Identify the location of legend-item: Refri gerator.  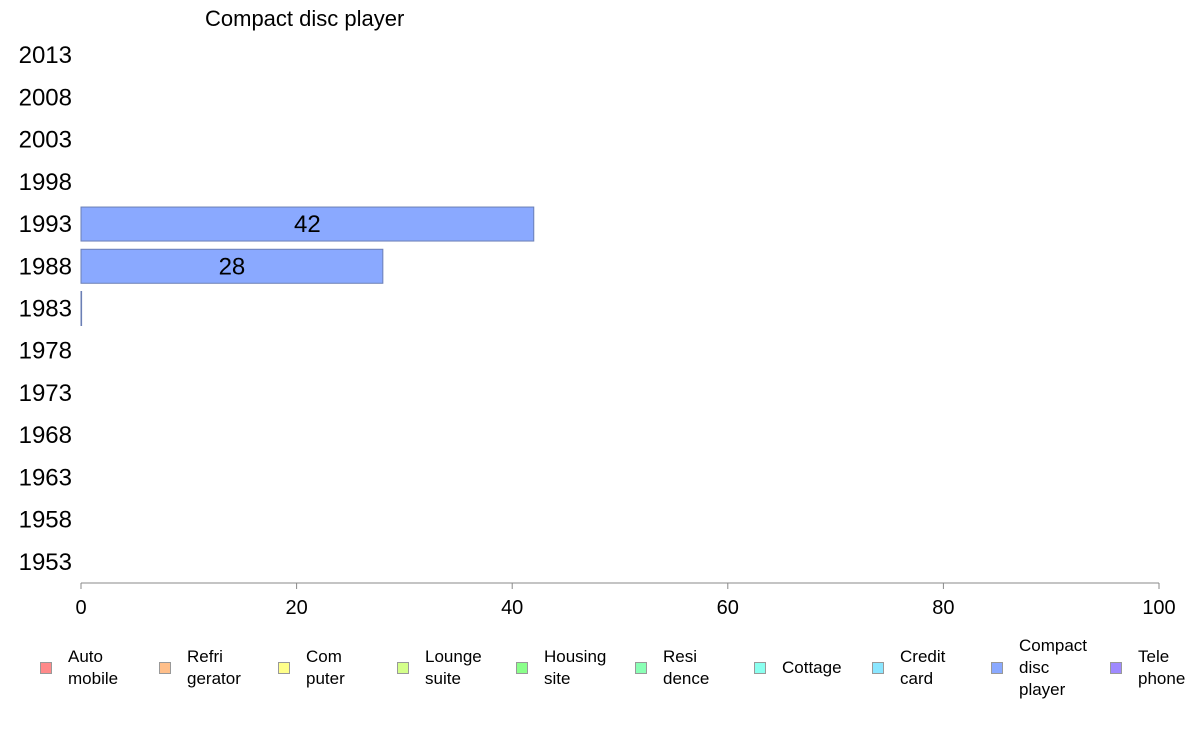
(200, 668).